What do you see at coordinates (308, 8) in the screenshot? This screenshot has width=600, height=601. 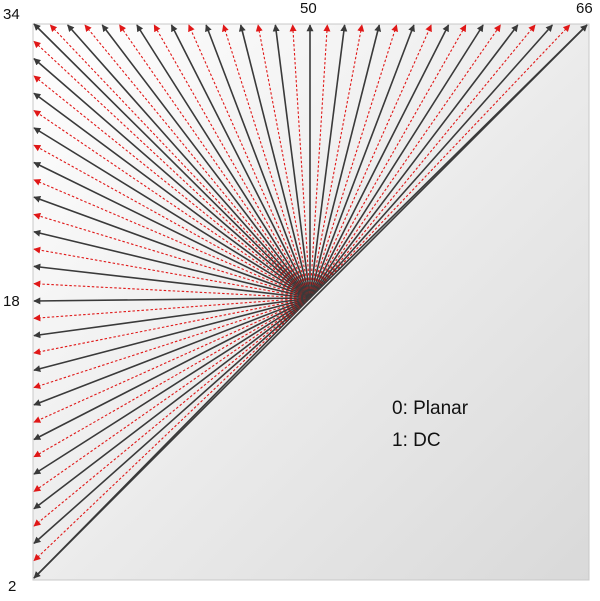 I see `mode-label-50: 50` at bounding box center [308, 8].